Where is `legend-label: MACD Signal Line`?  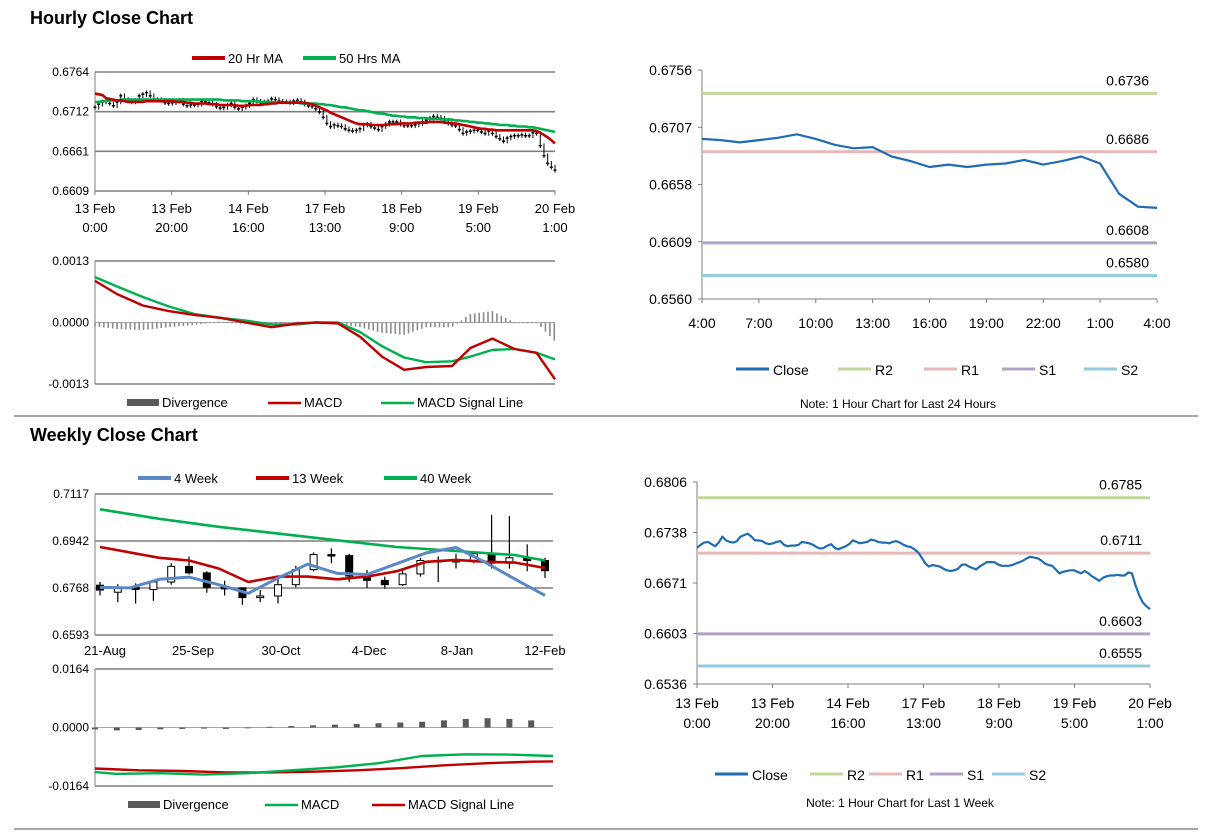
legend-label: MACD Signal Line is located at coordinates (470, 402).